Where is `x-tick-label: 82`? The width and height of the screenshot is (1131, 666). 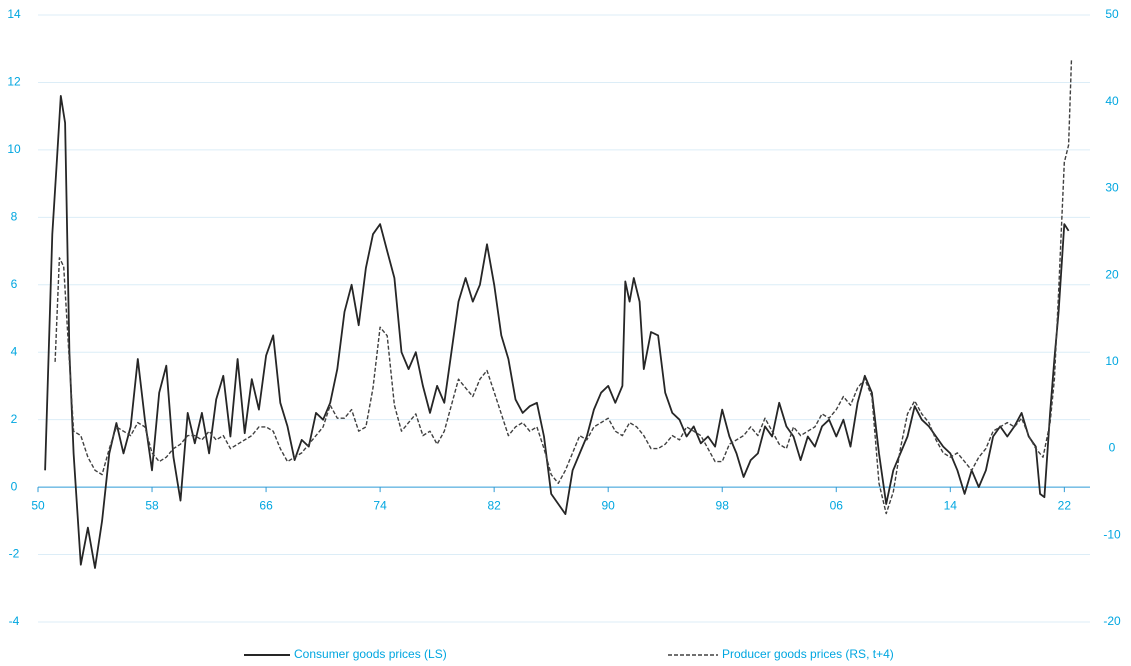
x-tick-label: 82 is located at coordinates (494, 505).